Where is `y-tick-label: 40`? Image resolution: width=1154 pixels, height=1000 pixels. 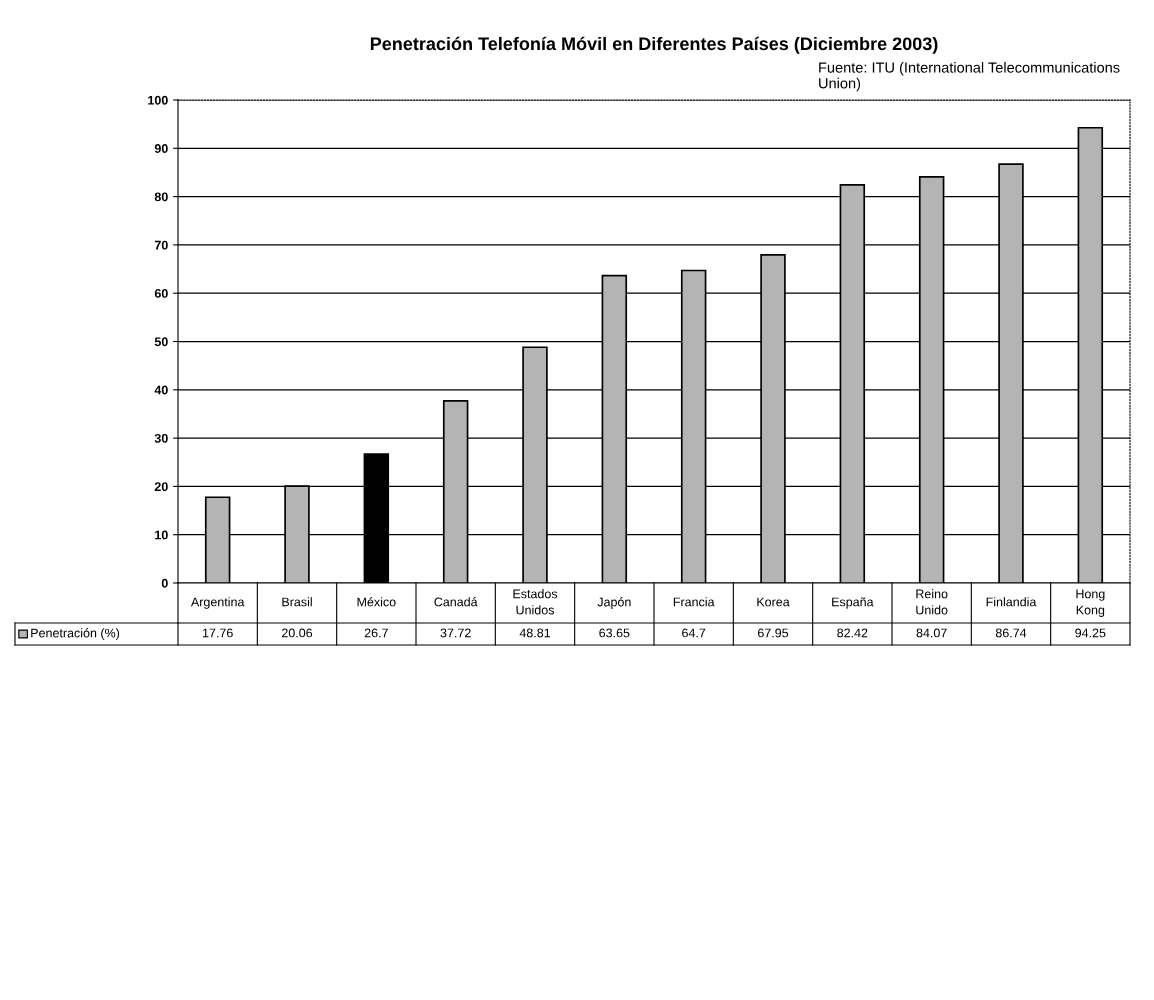
y-tick-label: 40 is located at coordinates (161, 390).